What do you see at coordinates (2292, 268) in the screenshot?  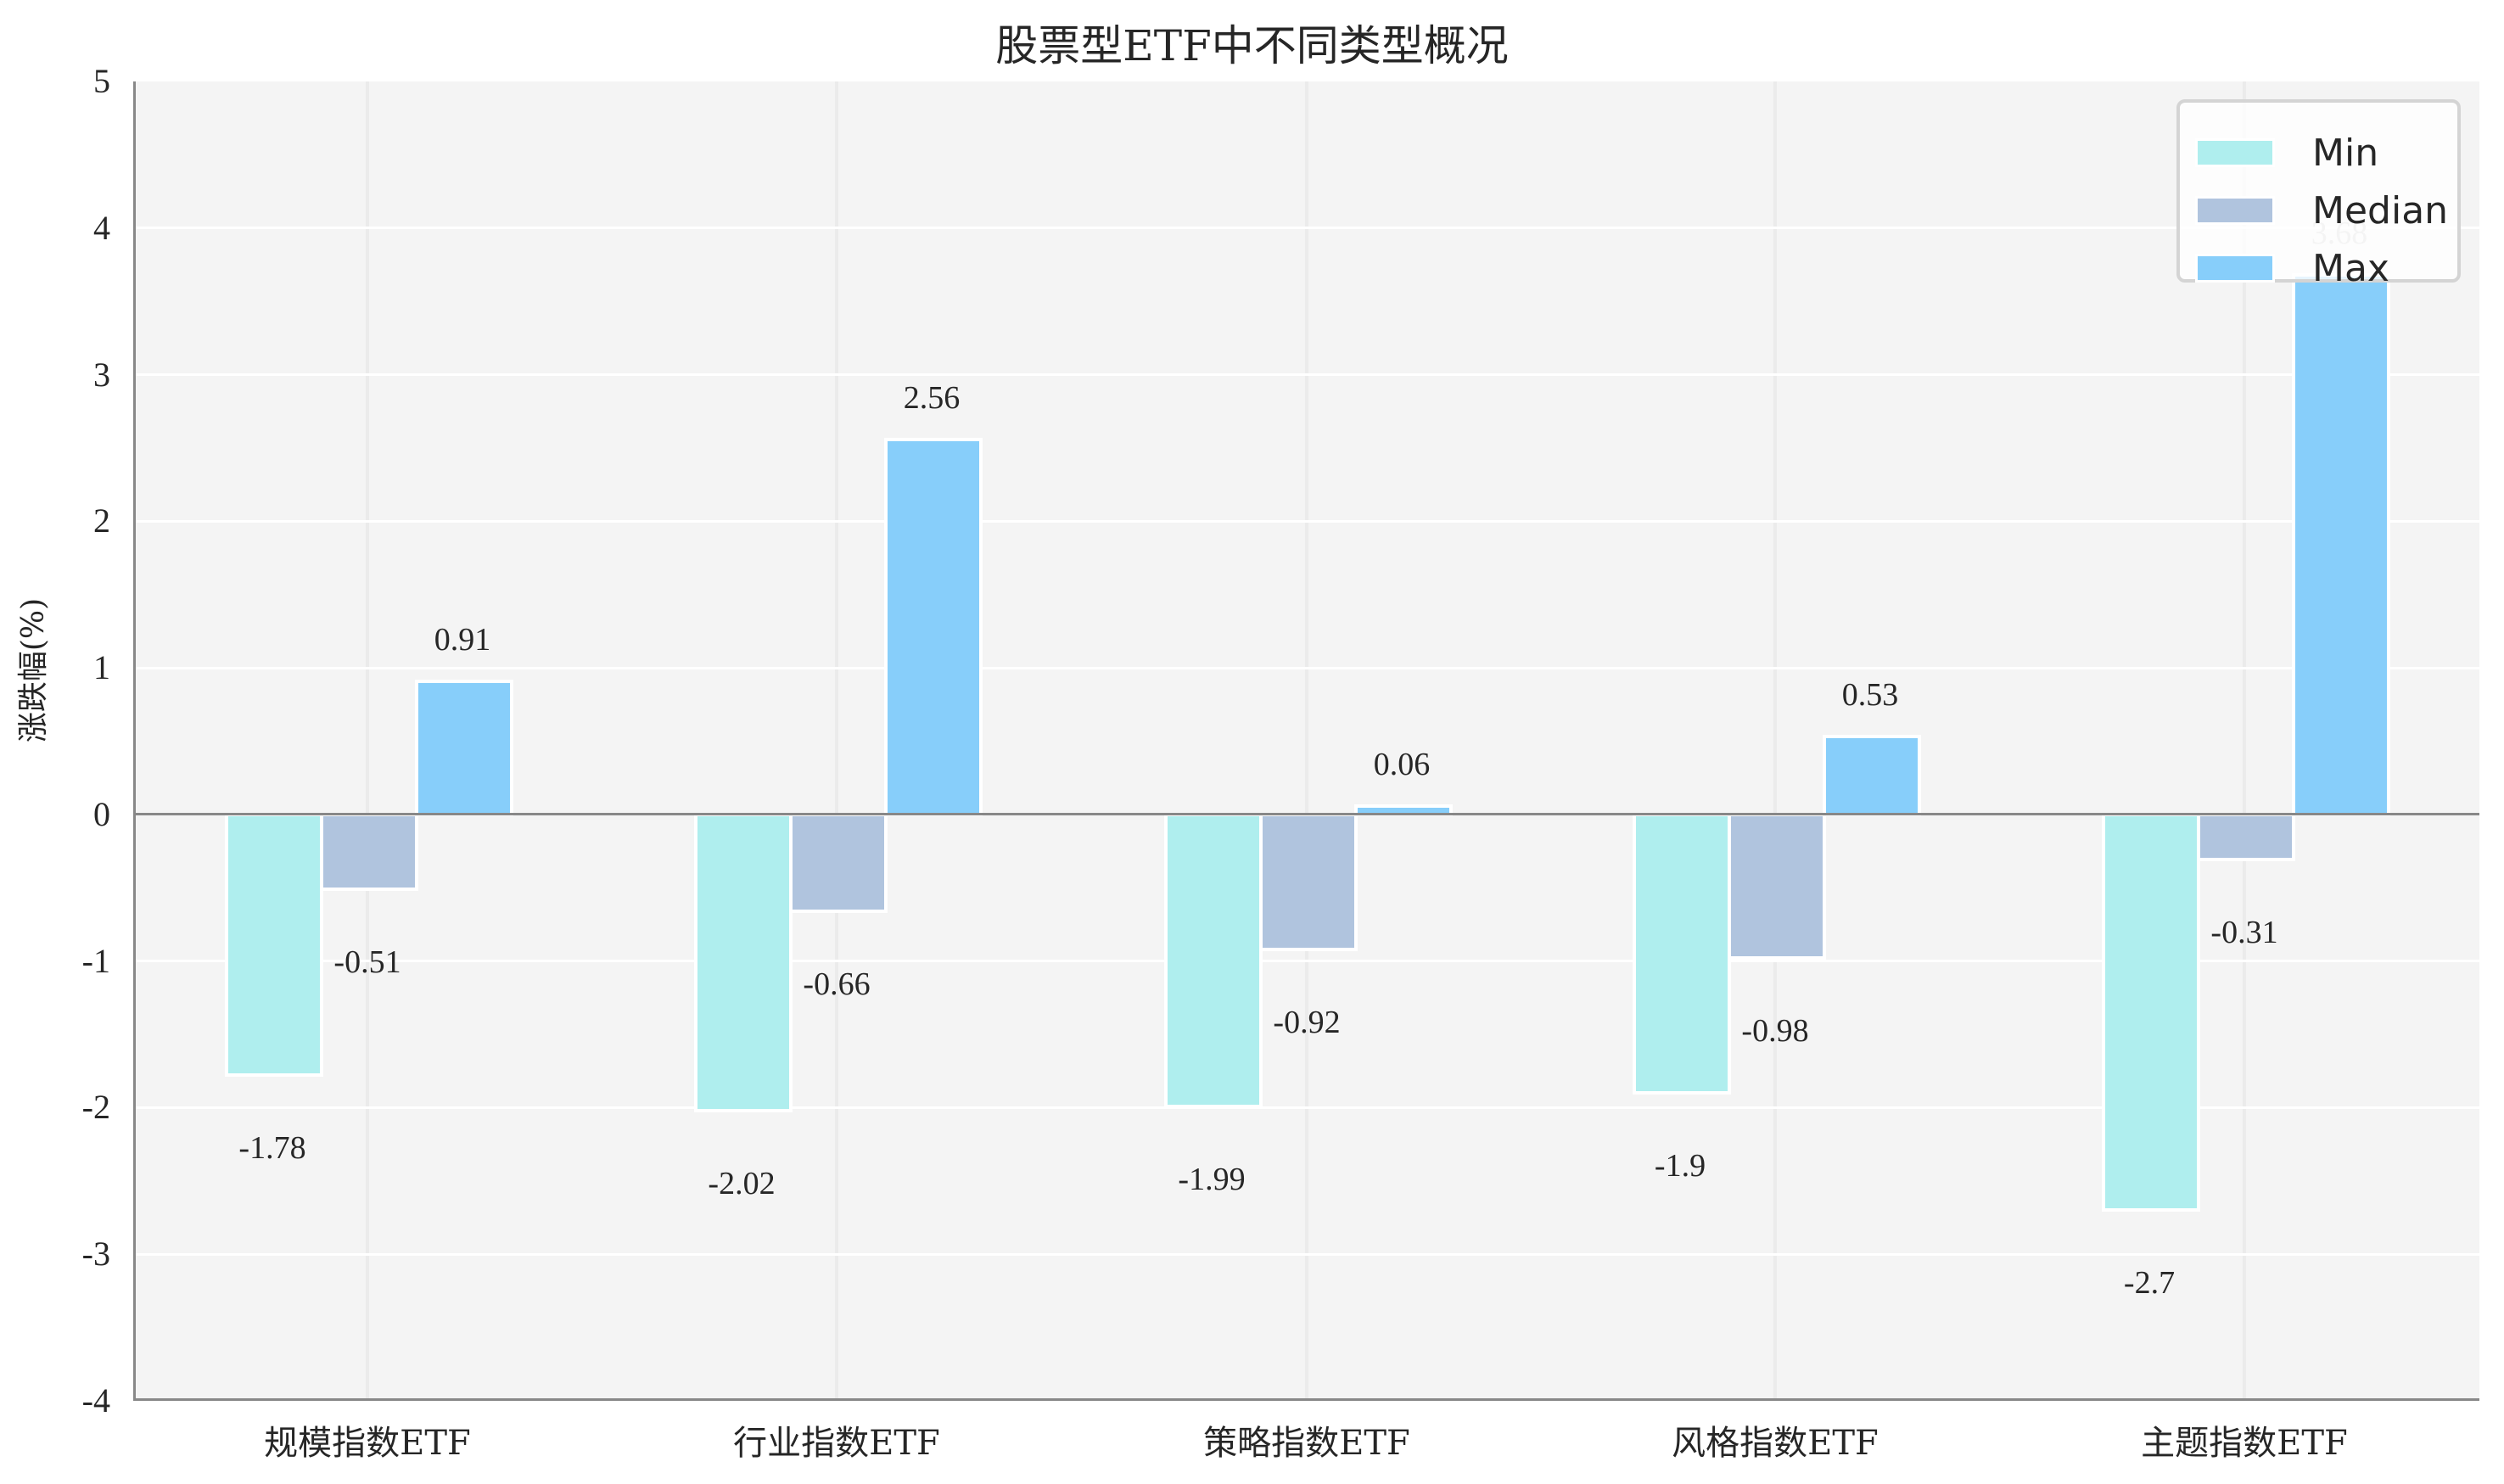 I see `legend-item-max: Max` at bounding box center [2292, 268].